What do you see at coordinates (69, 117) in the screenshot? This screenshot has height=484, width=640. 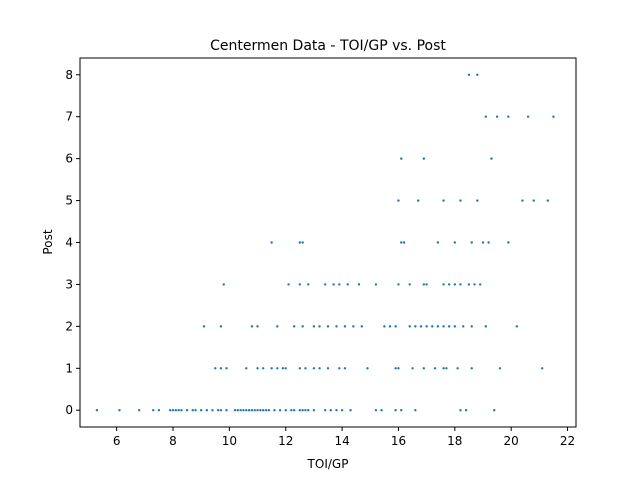 I see `y-tick-label: 7` at bounding box center [69, 117].